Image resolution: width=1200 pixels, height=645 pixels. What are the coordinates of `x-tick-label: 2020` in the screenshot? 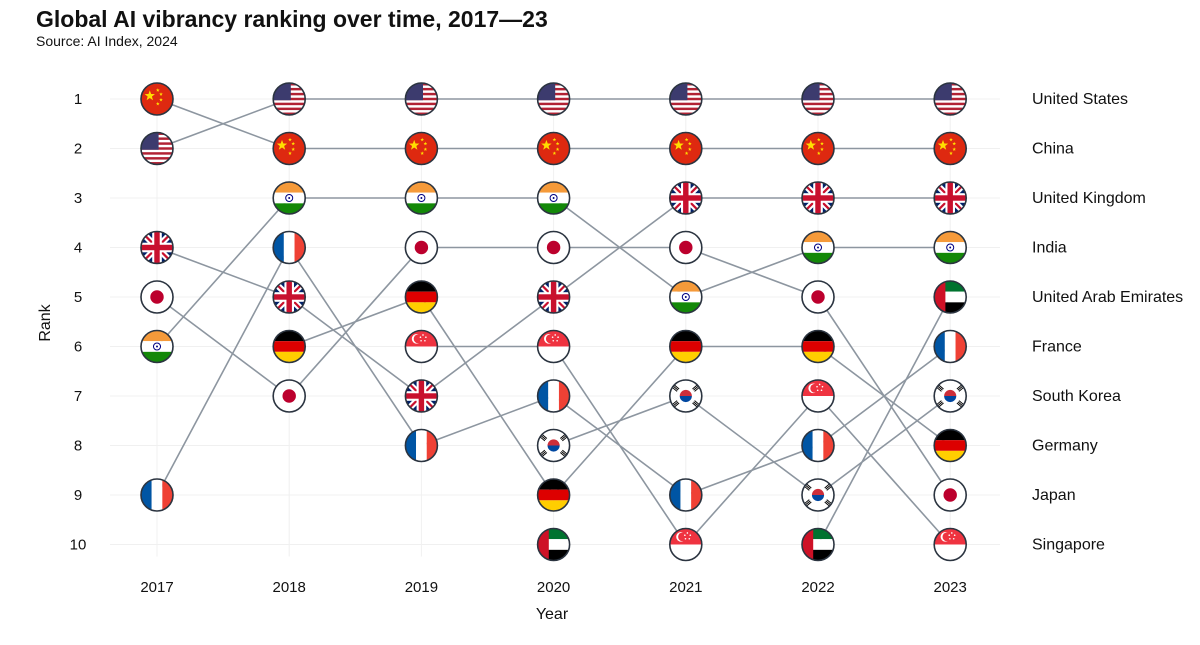 It's located at (553, 587).